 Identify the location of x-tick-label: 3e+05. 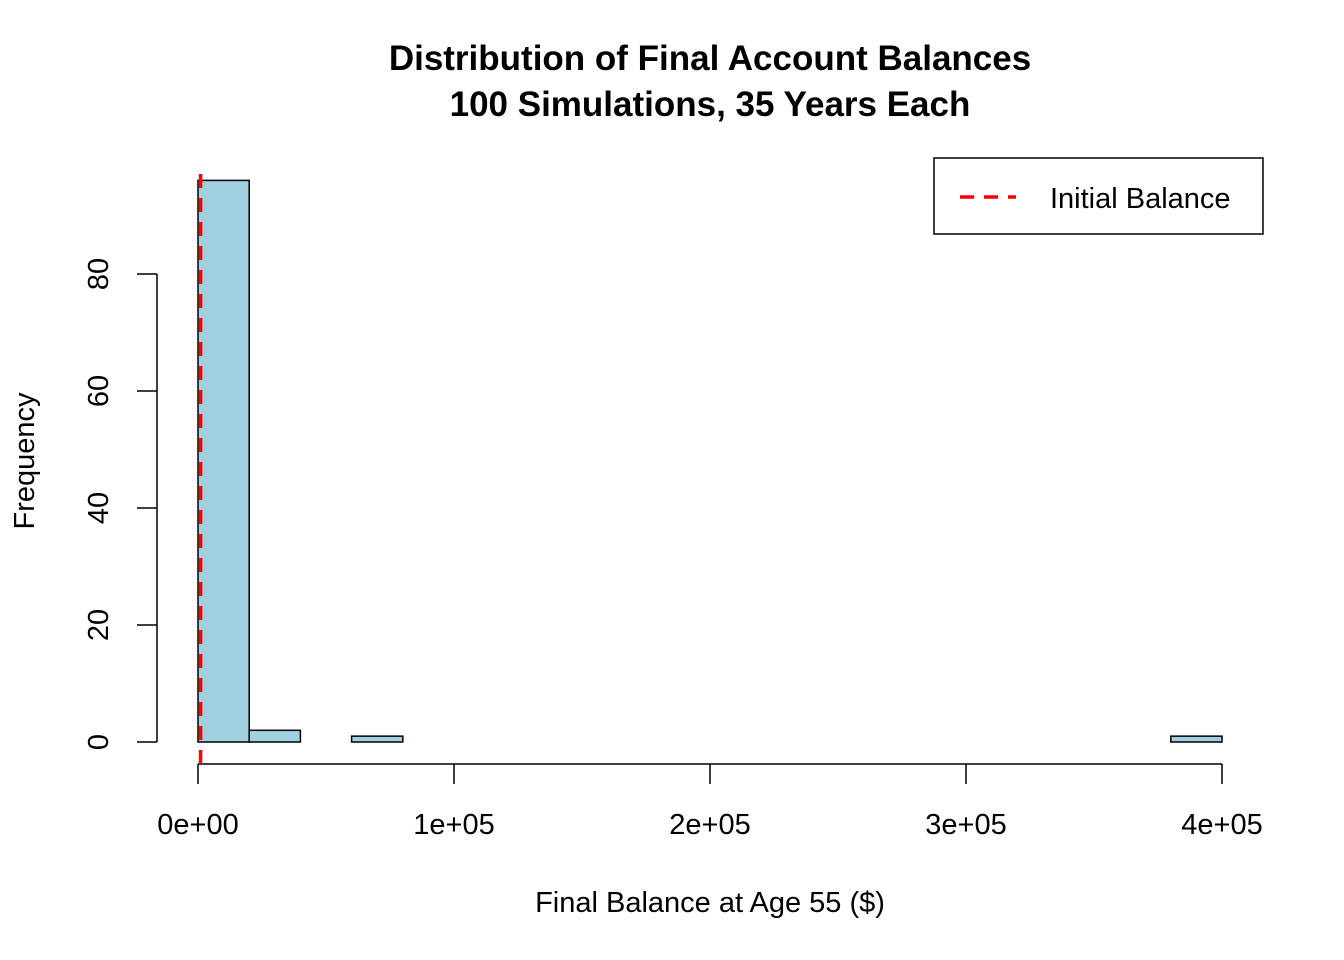
(965, 825).